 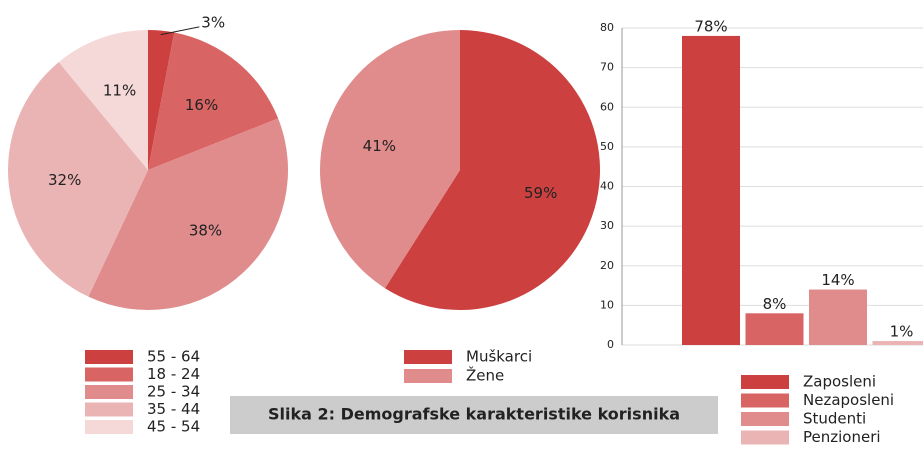 What do you see at coordinates (607, 265) in the screenshot?
I see `y-tick-label: 20` at bounding box center [607, 265].